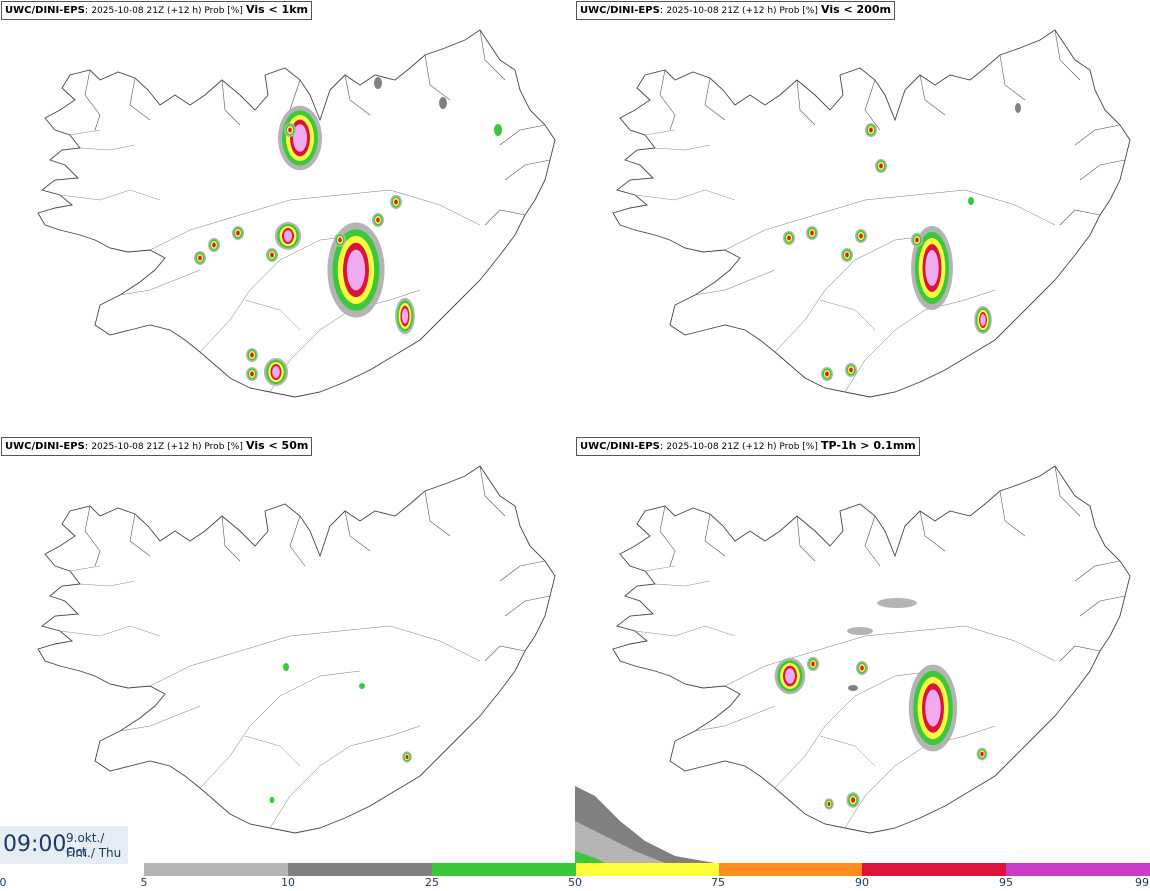  I want to click on colorbar-tick: 0, so click(3, 882).